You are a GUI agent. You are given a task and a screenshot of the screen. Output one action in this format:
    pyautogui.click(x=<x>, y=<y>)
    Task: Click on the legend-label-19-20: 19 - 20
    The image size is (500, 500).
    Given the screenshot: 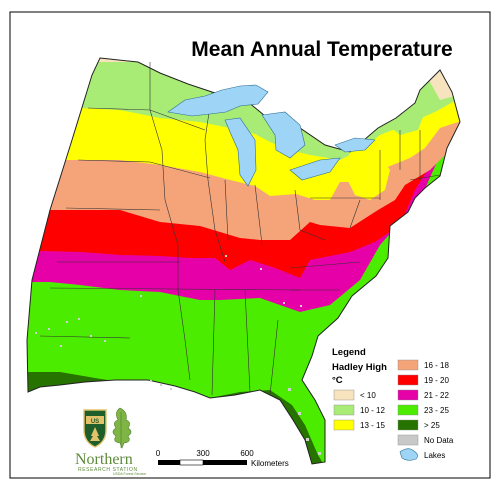 What is the action you would take?
    pyautogui.click(x=436, y=380)
    